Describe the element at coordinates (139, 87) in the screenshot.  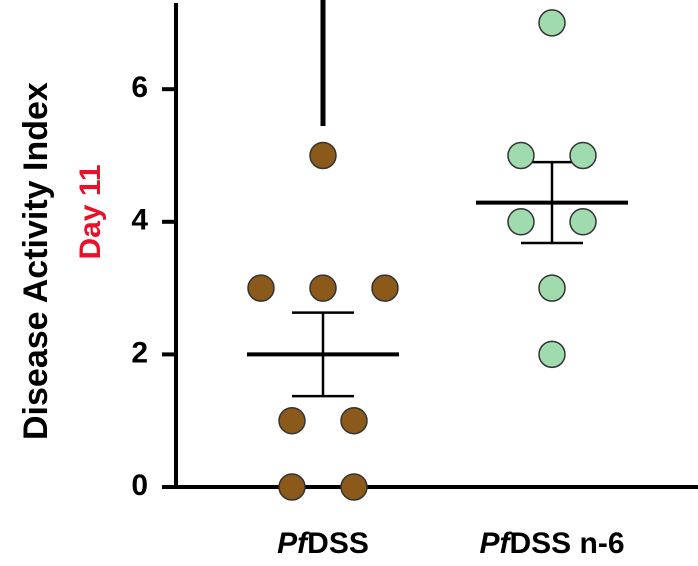
I see `y-tick-label: 6` at that location.